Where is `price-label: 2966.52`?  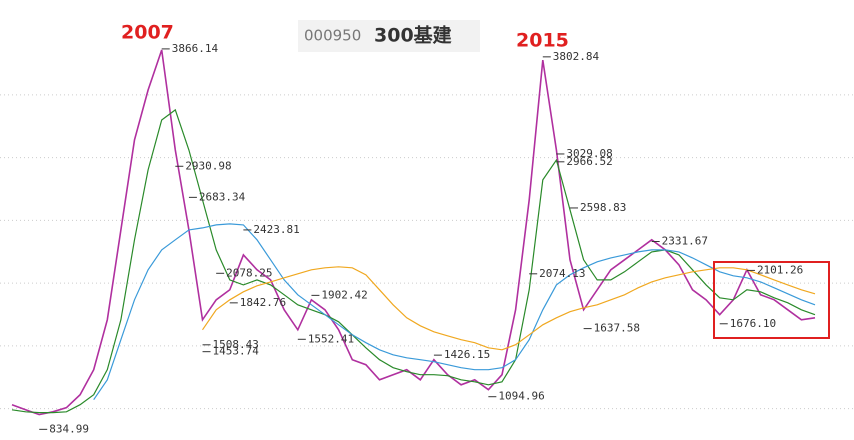 price-label: 2966.52 is located at coordinates (589, 161).